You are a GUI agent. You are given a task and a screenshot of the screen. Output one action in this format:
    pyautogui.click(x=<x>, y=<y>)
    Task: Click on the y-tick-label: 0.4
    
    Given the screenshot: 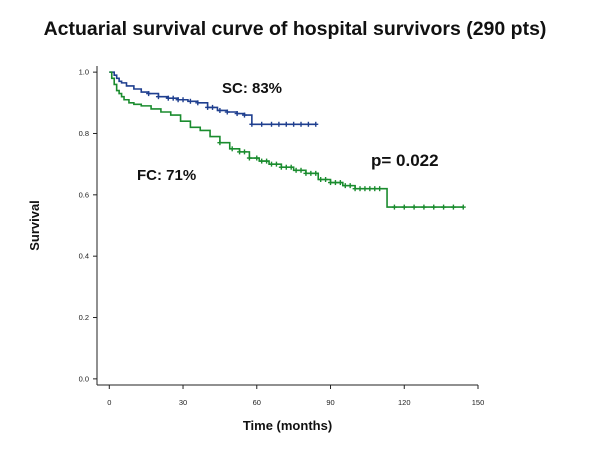 What is the action you would take?
    pyautogui.click(x=84, y=256)
    